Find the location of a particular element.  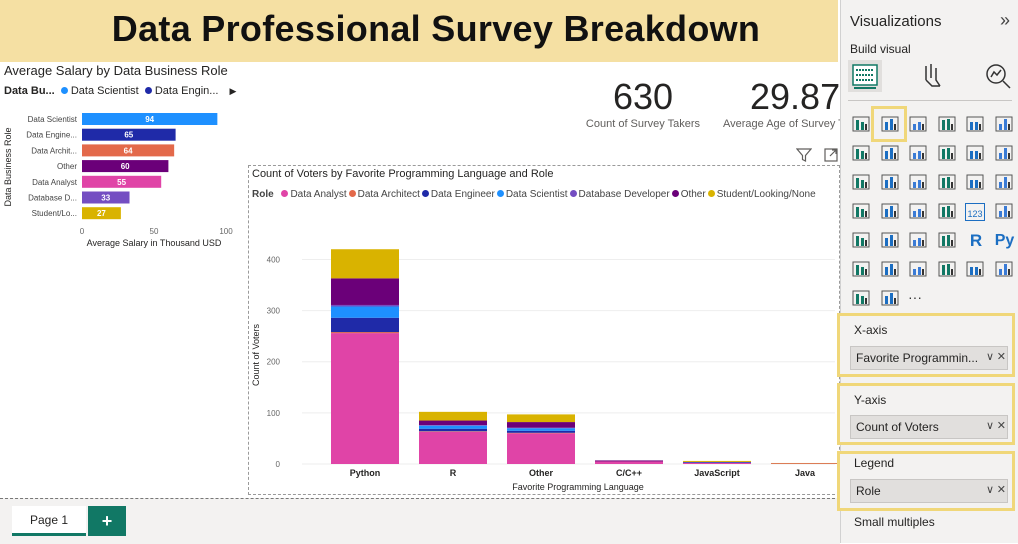

stacked-area-chart-icon is located at coordinates (919, 154).